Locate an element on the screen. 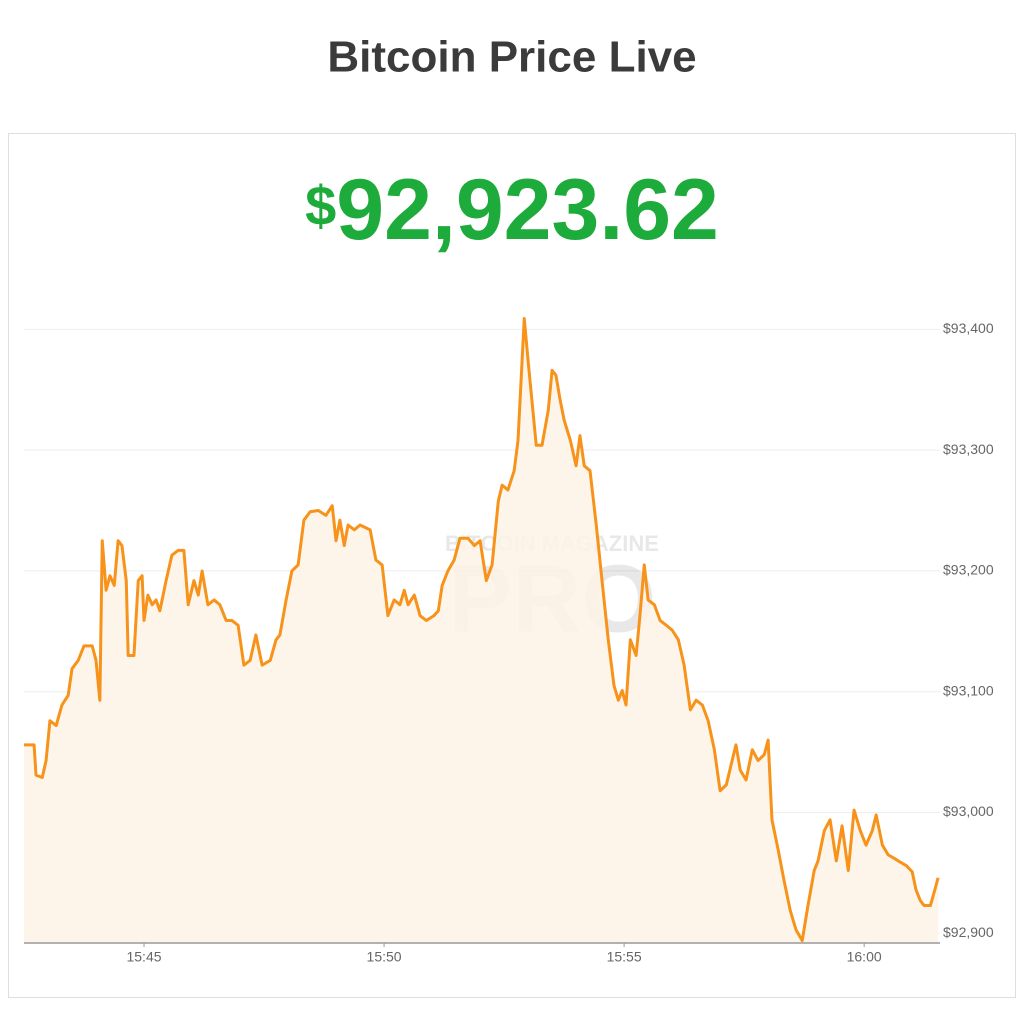 The height and width of the screenshot is (1013, 1024). x-tick-label: 15:50 is located at coordinates (384, 957).